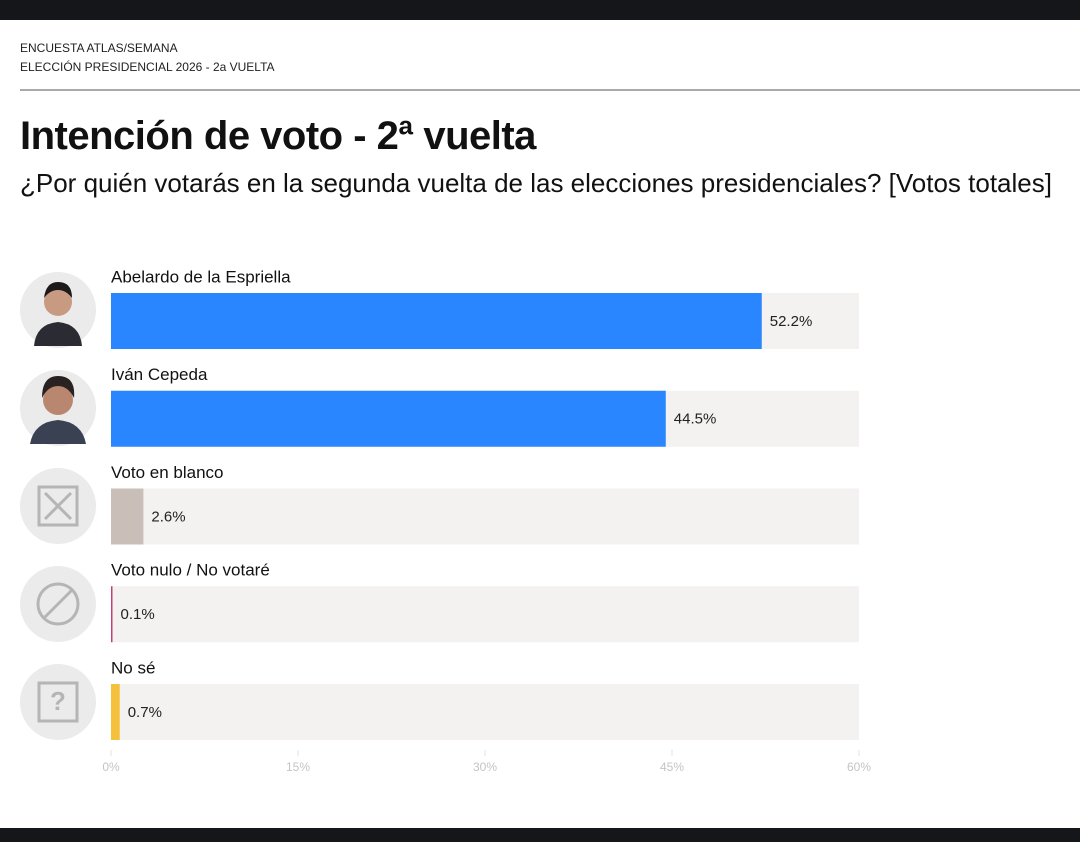 The height and width of the screenshot is (842, 1080). Describe the element at coordinates (99, 48) in the screenshot. I see `source: ENCUESTA ATLAS/SEMANA` at that location.